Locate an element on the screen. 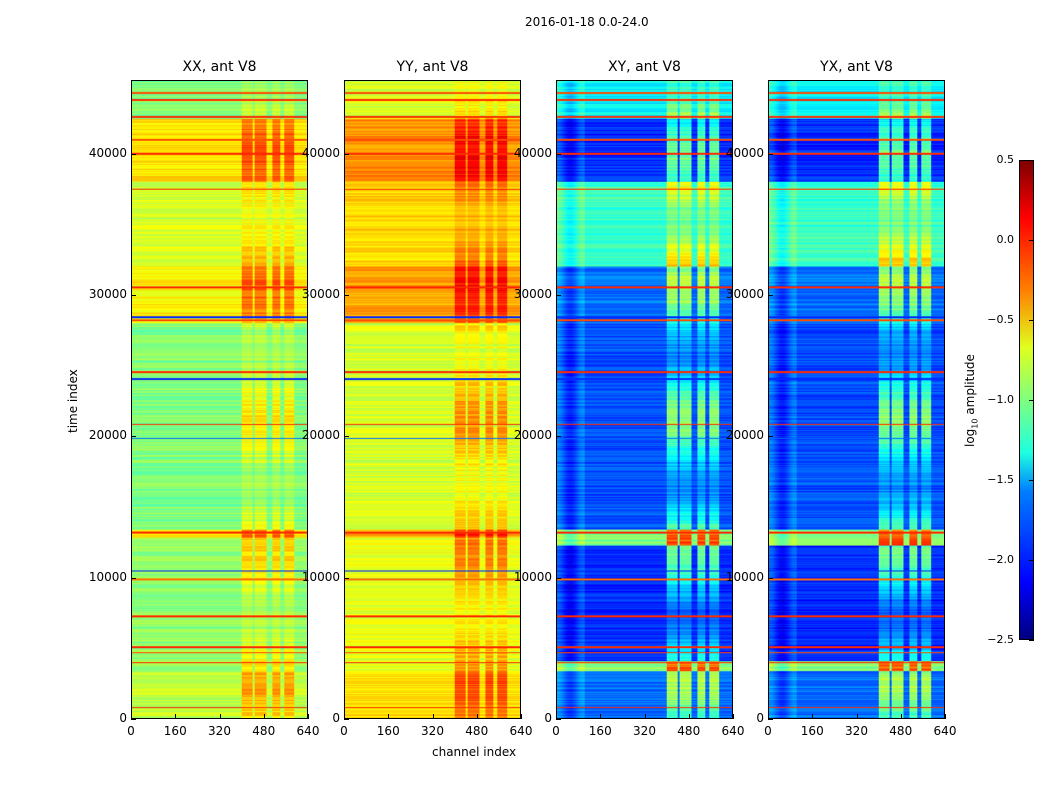  colorbar-tick-label: 0.0 is located at coordinates (1005, 239).